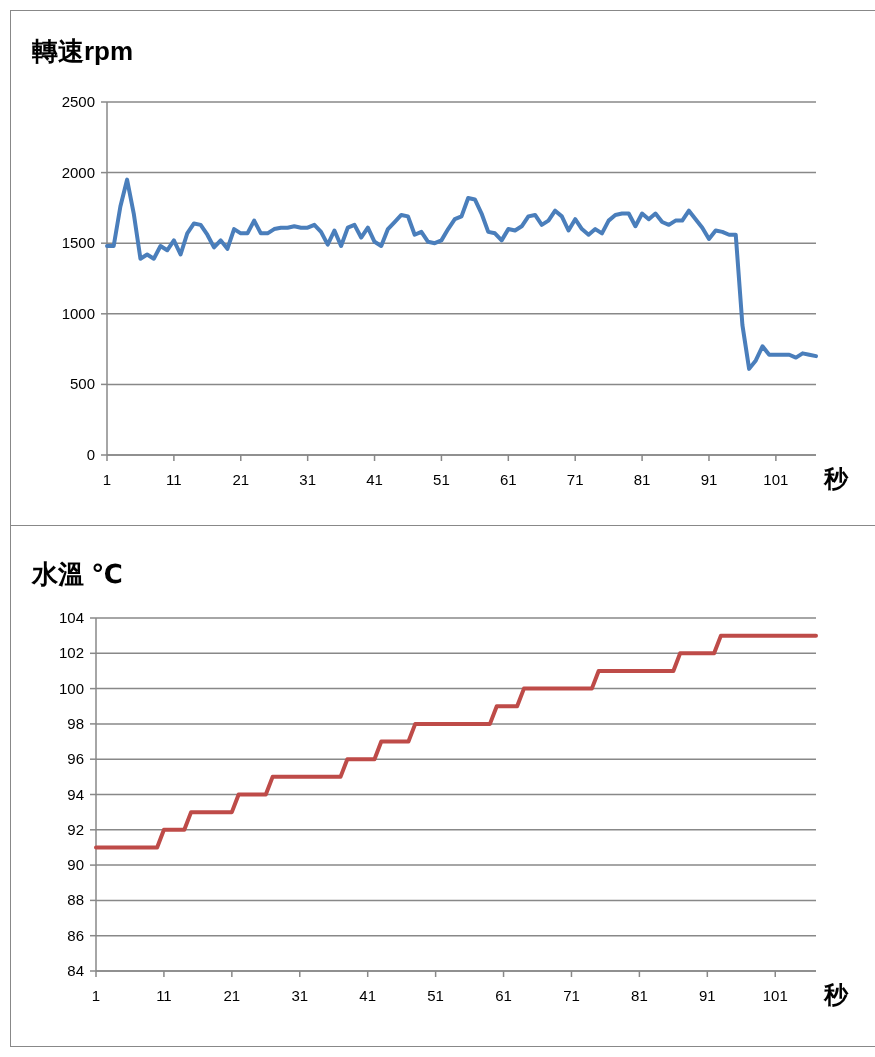 The width and height of the screenshot is (875, 1057). What do you see at coordinates (78, 172) in the screenshot?
I see `y-tick-label: 2000` at bounding box center [78, 172].